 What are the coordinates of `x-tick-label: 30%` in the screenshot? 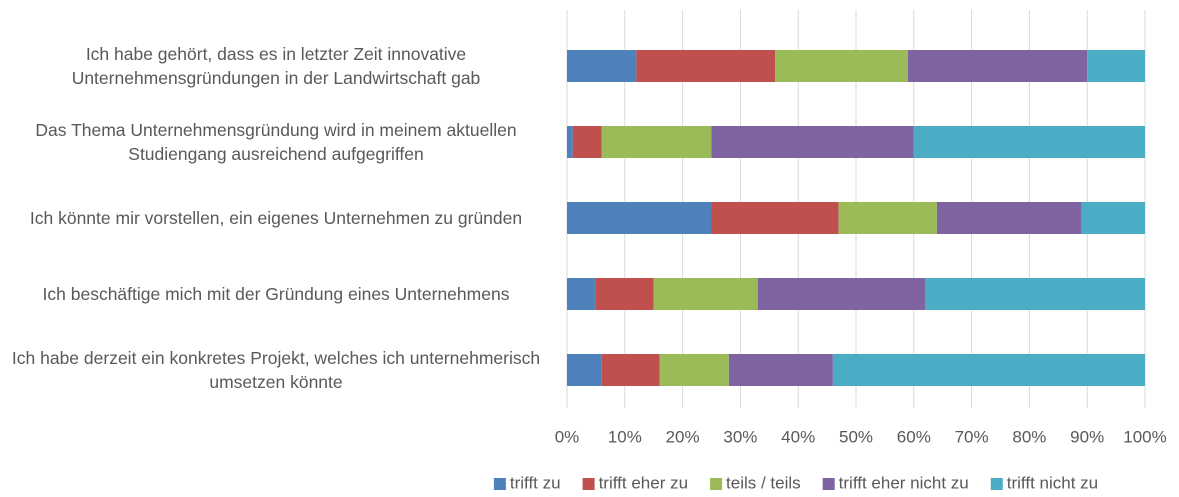 It's located at (740, 436).